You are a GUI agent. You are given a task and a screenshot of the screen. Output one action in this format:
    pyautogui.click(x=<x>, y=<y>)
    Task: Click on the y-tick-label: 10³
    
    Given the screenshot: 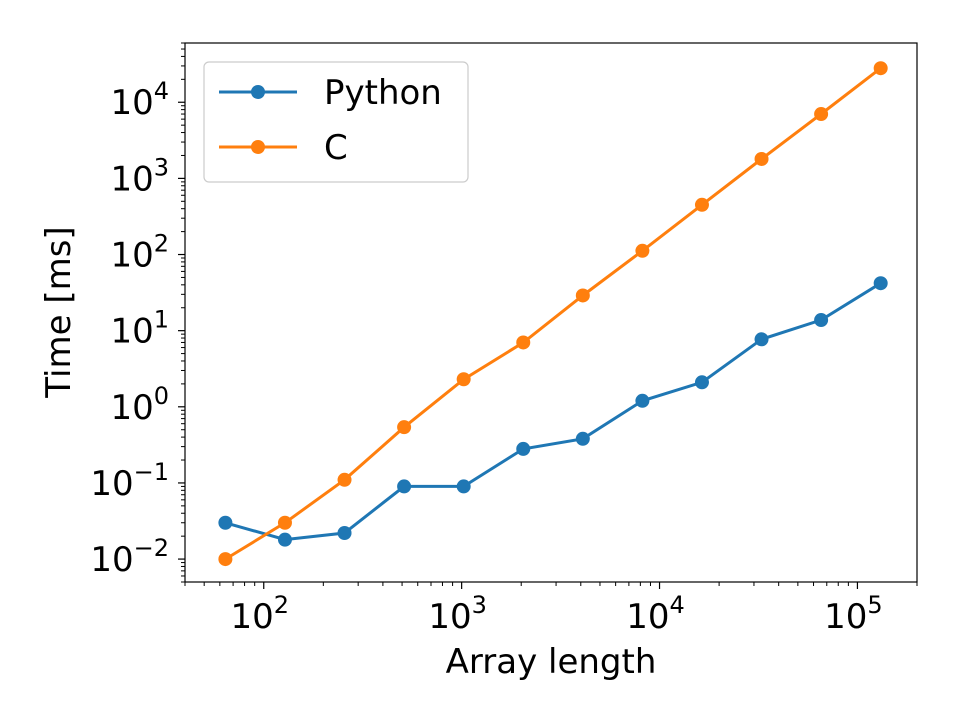 What is the action you would take?
    pyautogui.click(x=139, y=176)
    